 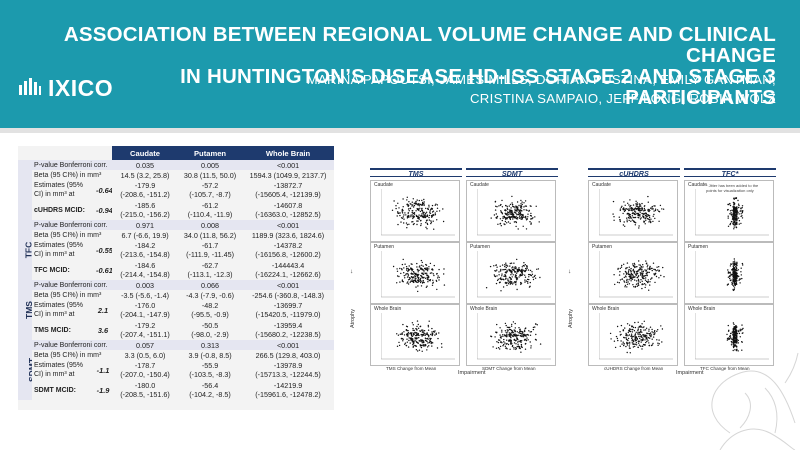 What do you see at coordinates (210, 185) in the screenshot?
I see `estimate-value: -57.2` at bounding box center [210, 185].